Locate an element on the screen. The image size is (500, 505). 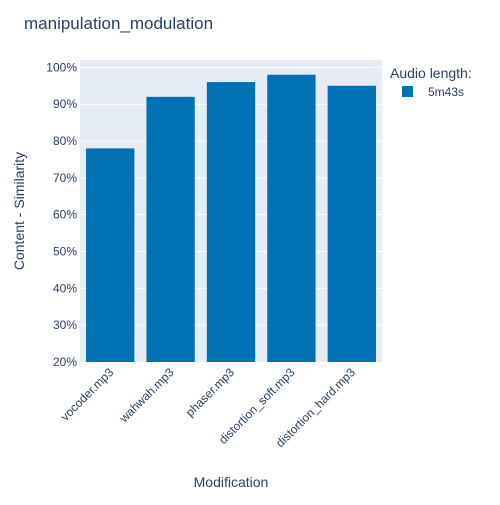
x-axis-title: Modification is located at coordinates (231, 482).